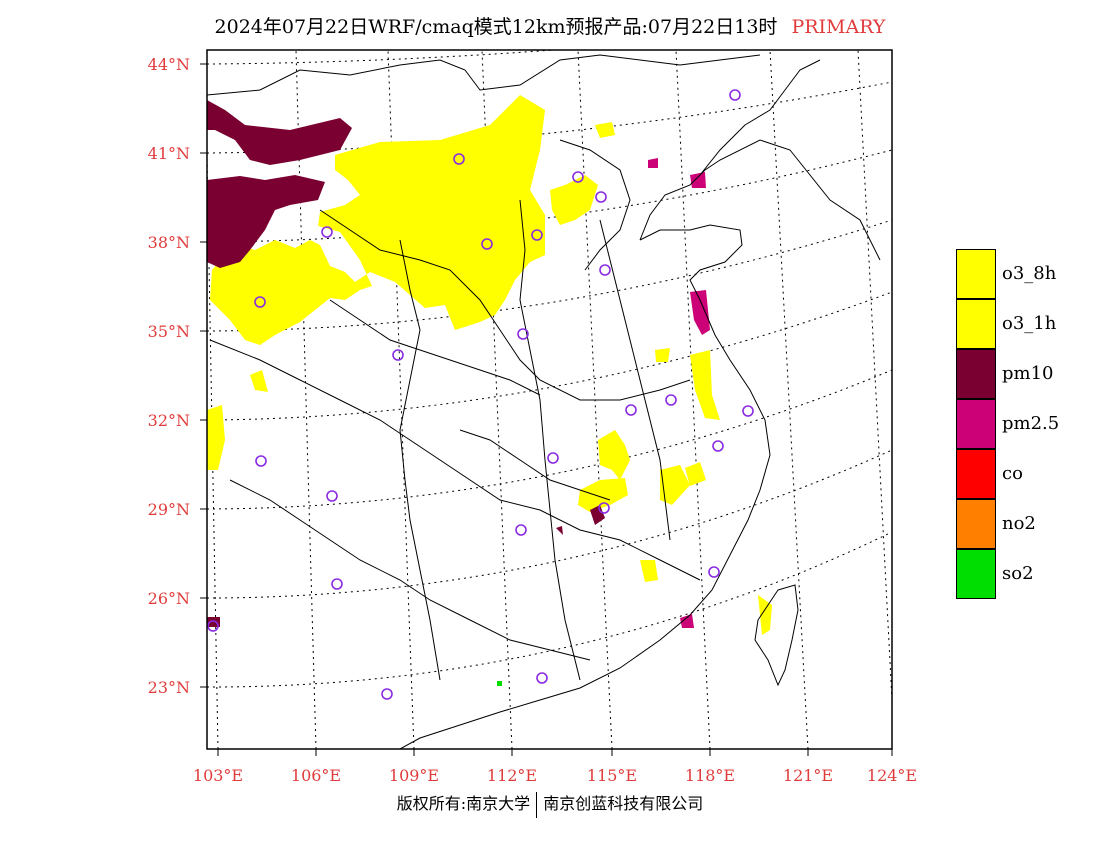  What do you see at coordinates (1018, 573) in the screenshot?
I see `legend-label-so2: so2` at bounding box center [1018, 573].